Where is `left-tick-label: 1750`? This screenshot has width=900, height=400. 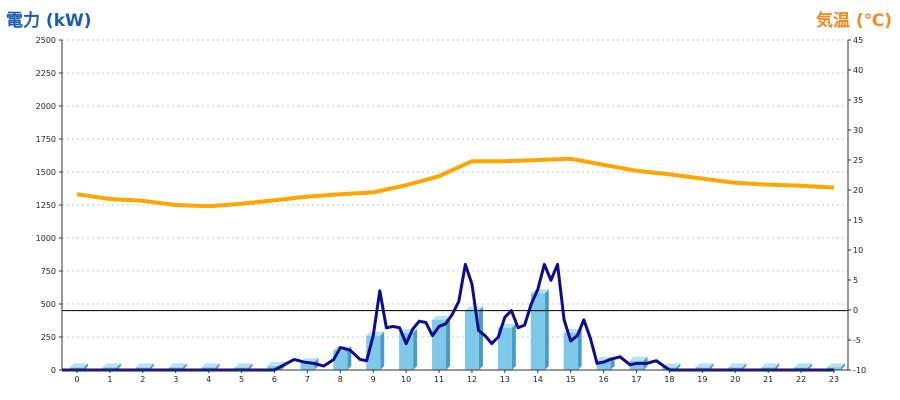 left-tick-label: 1750 is located at coordinates (46, 139).